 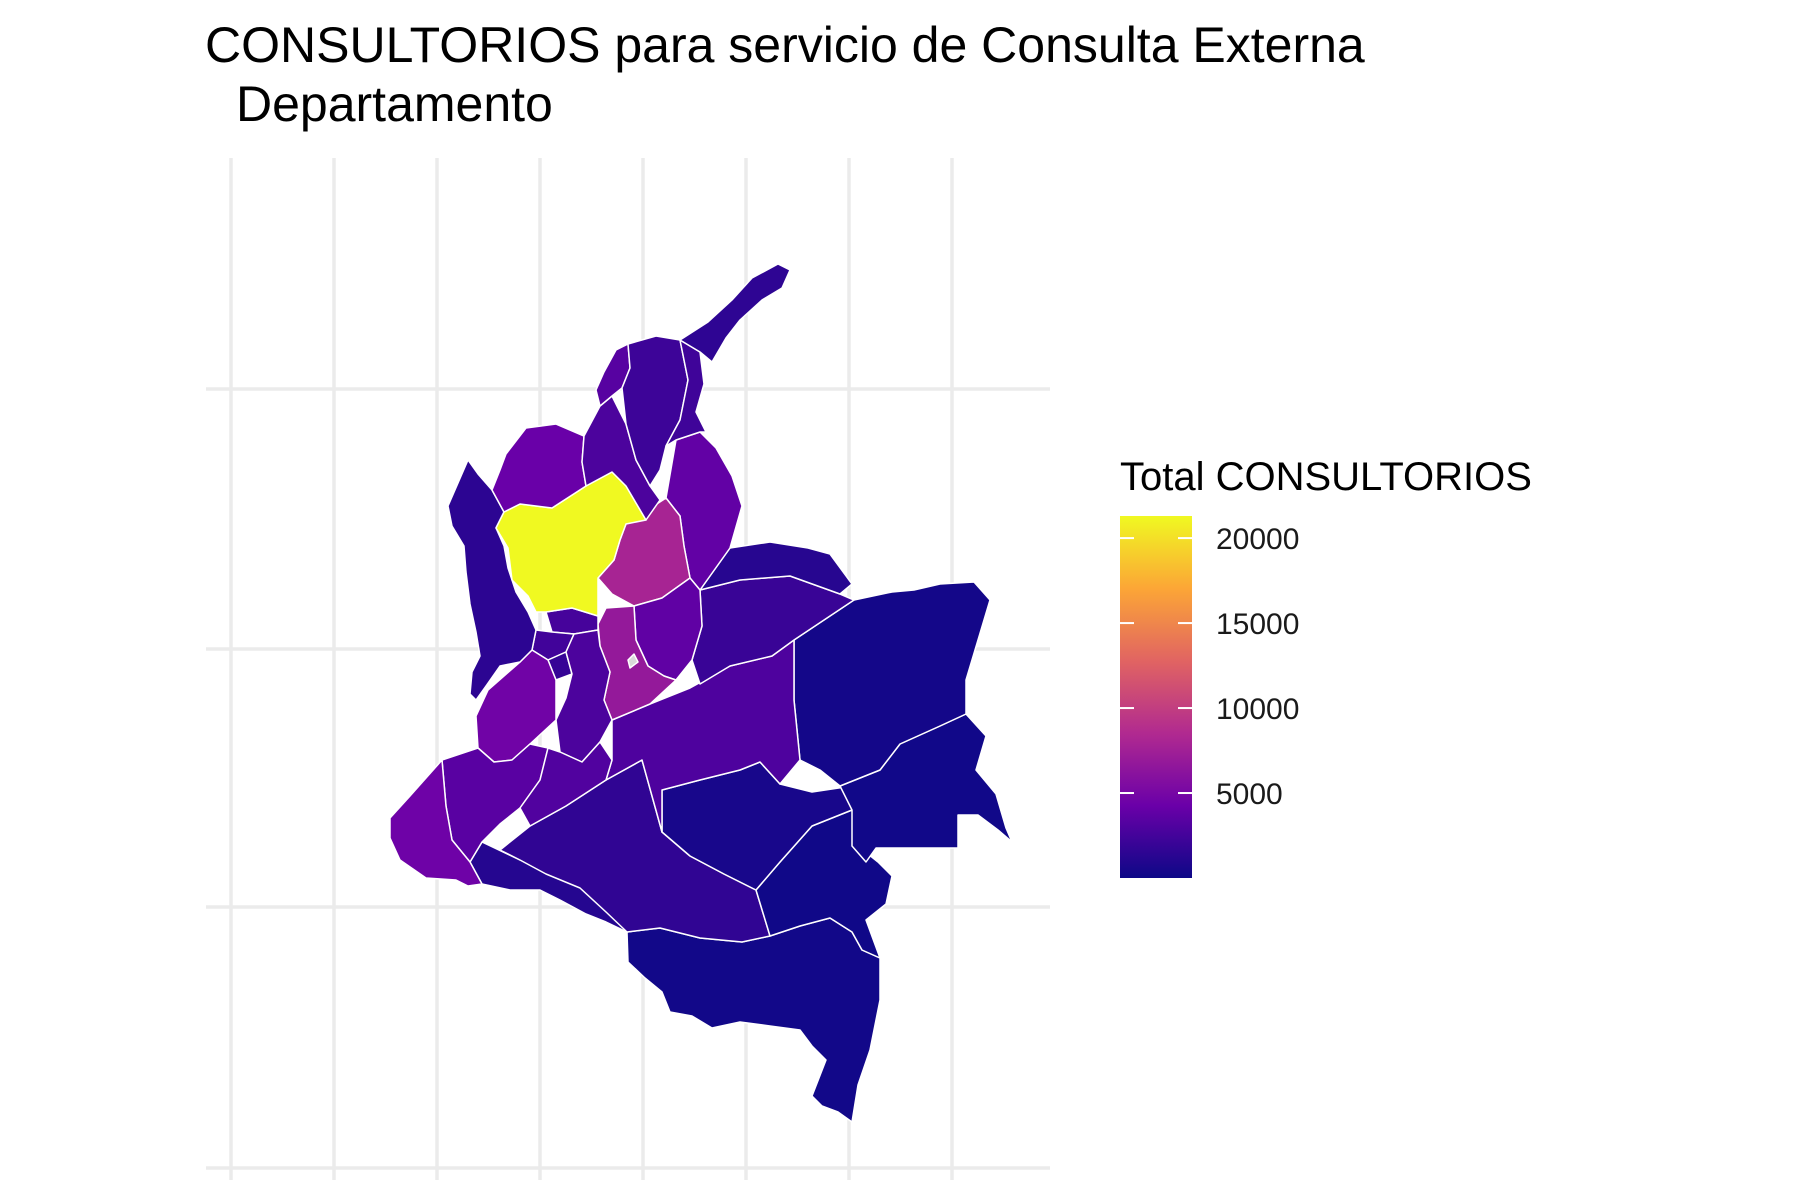 I want to click on department-amazonas, so click(x=753, y=1020).